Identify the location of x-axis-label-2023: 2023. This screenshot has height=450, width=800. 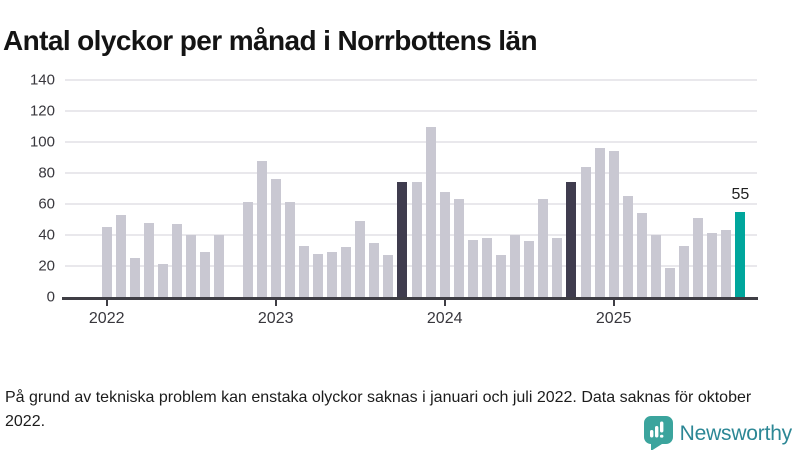
(275, 318).